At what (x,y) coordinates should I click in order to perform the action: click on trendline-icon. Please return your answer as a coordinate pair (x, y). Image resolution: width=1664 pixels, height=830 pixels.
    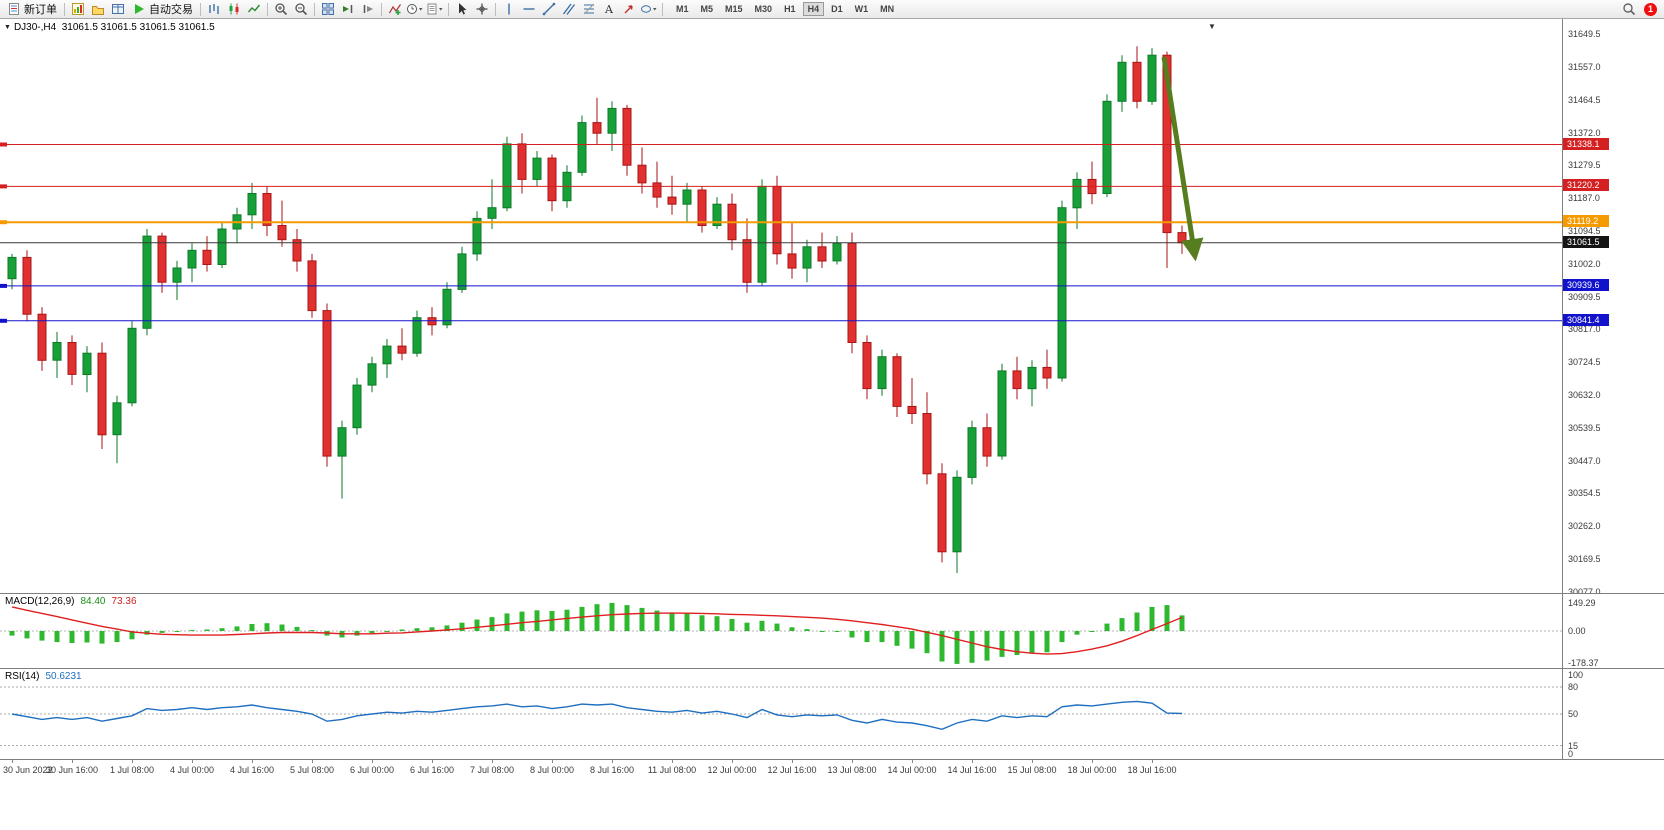
    Looking at the image, I should click on (549, 9).